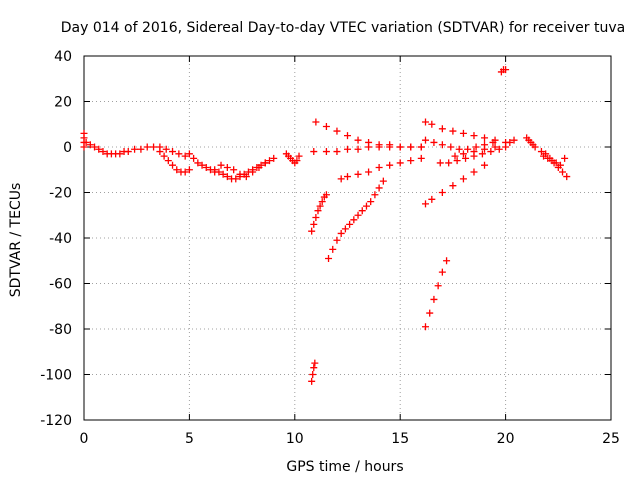 This screenshot has width=640, height=480. I want to click on series-cluster-22h-b, so click(554, 160).